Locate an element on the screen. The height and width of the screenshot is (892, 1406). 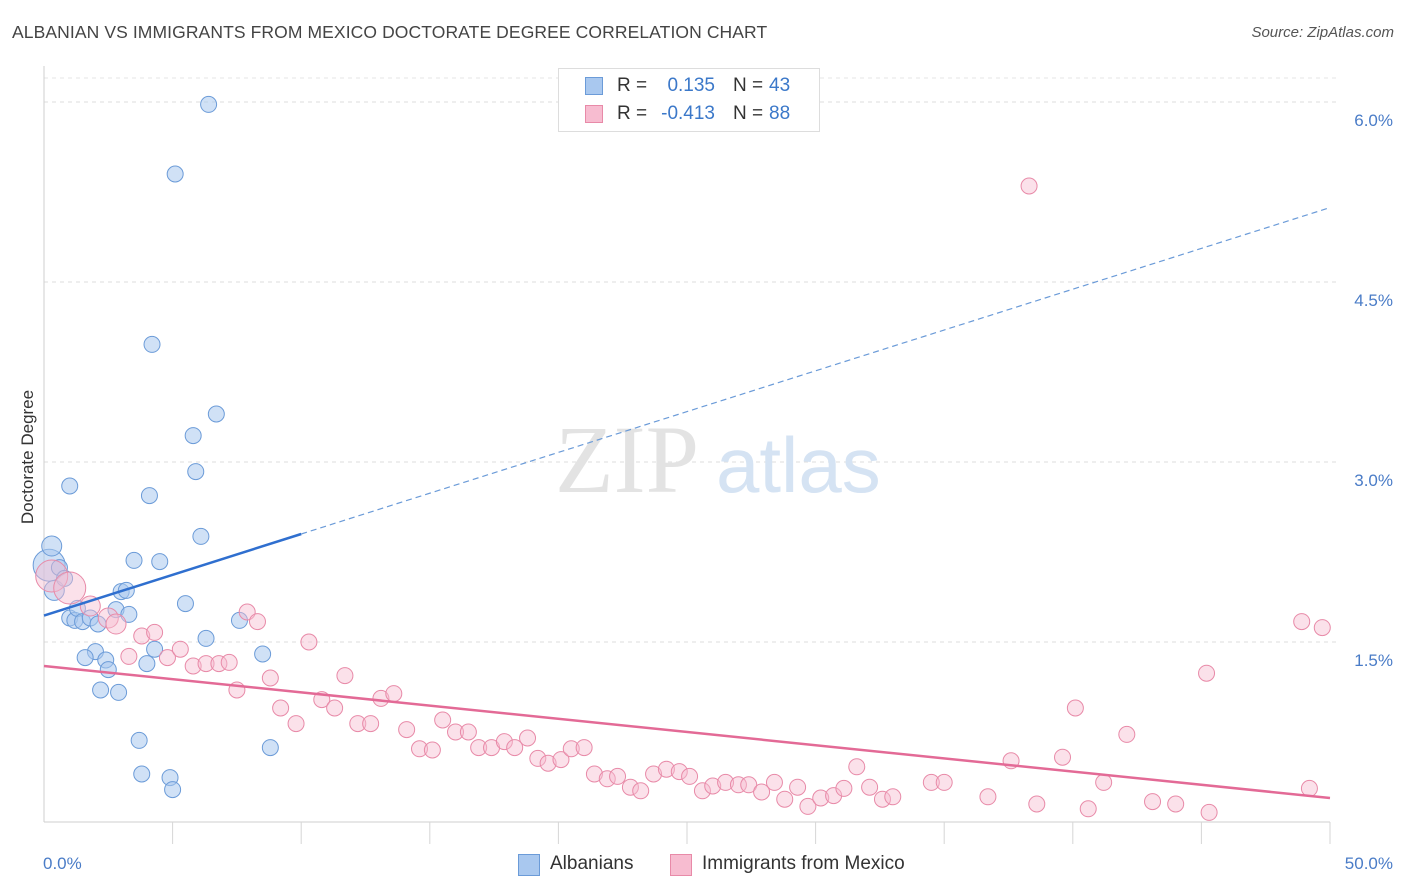
watermark: ZIP atlas is located at coordinates (718, 459).